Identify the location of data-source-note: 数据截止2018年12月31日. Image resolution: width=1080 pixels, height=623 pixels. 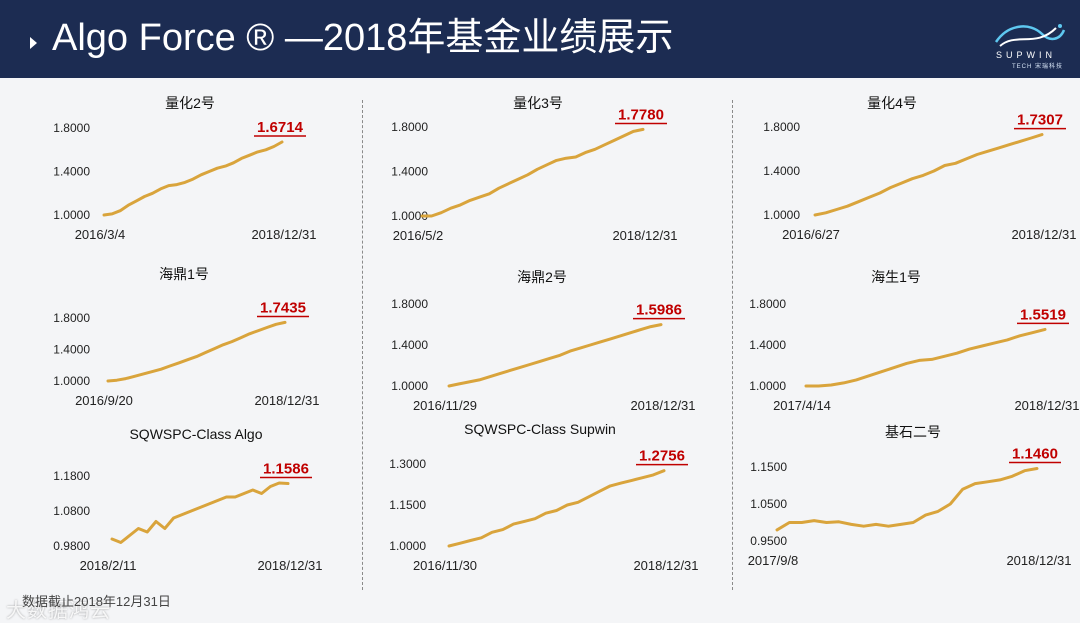
(89, 600).